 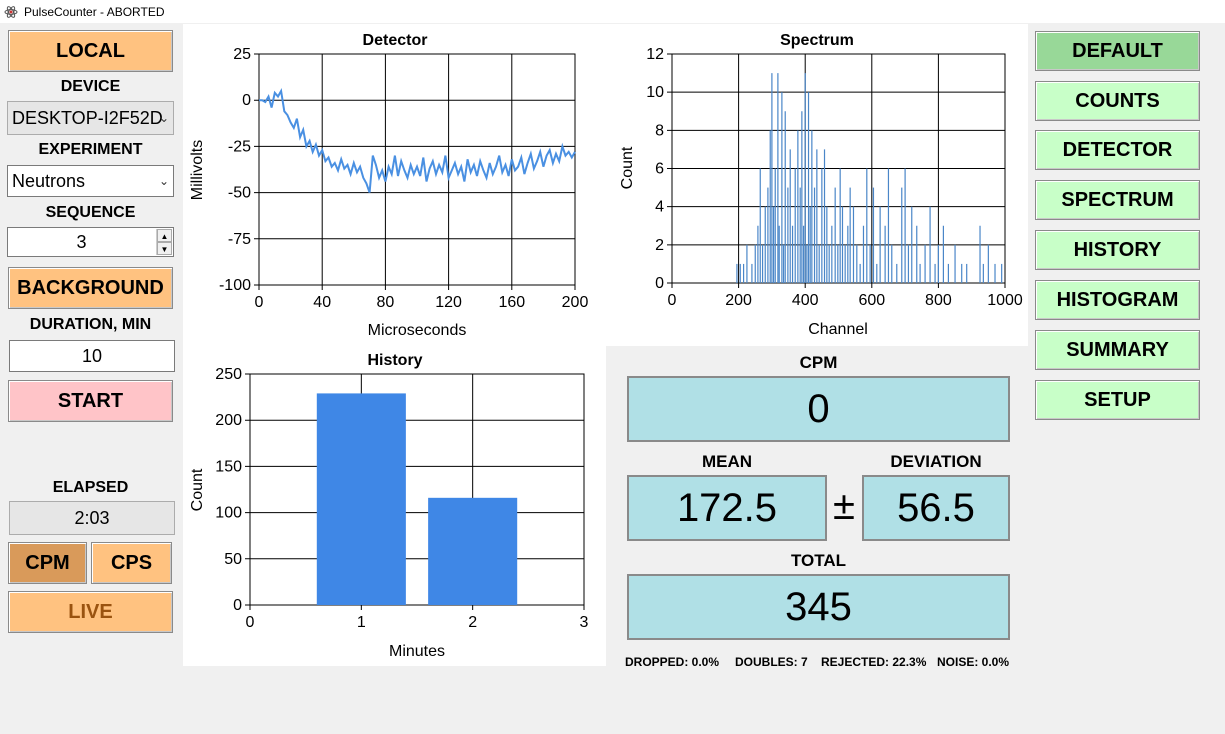 What do you see at coordinates (47, 563) in the screenshot?
I see `cpm-button: CPM` at bounding box center [47, 563].